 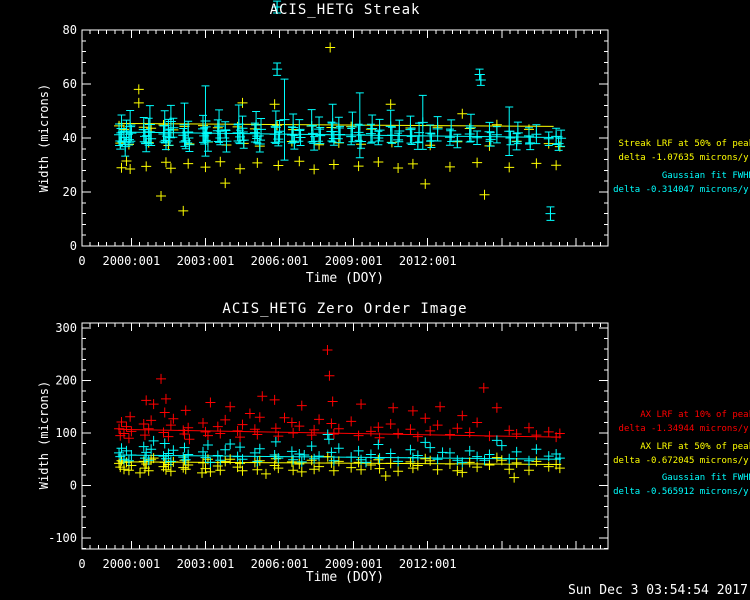 I want to click on y-tick-label: -100, so click(x=62, y=538).